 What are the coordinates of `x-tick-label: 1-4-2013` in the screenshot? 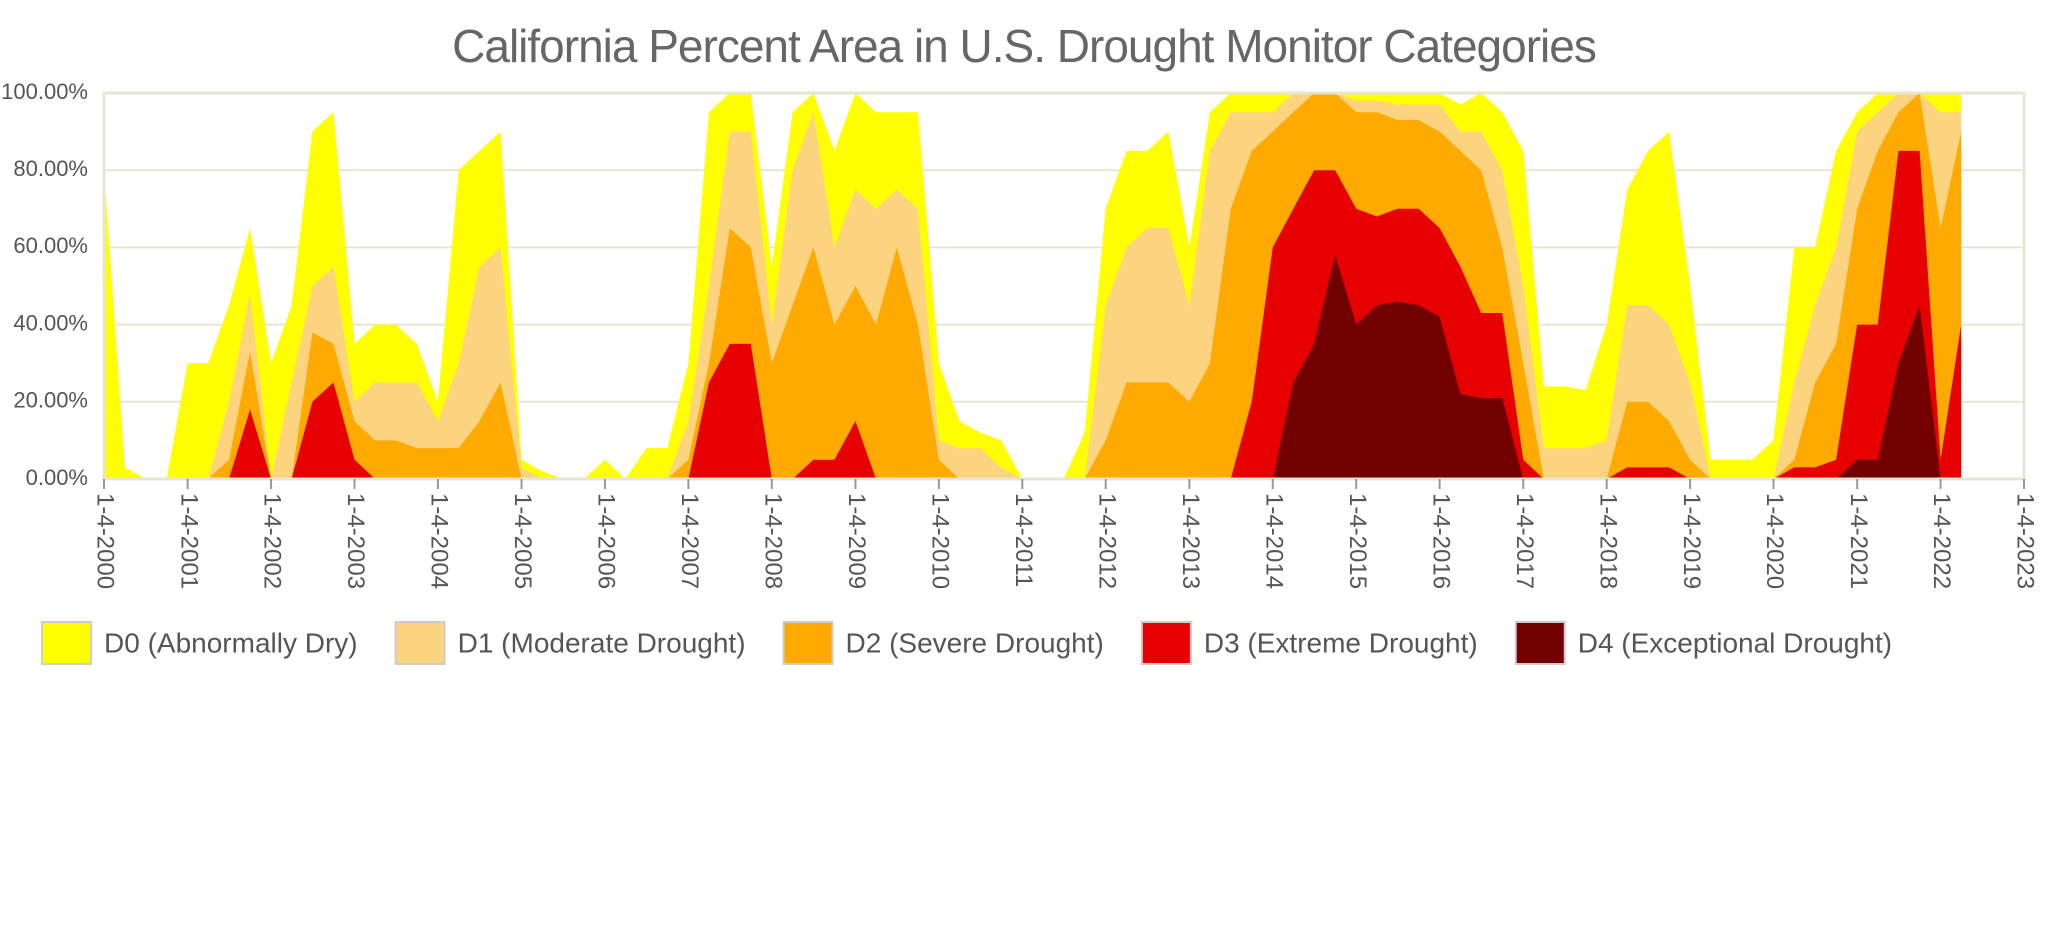 It's located at (1190, 541).